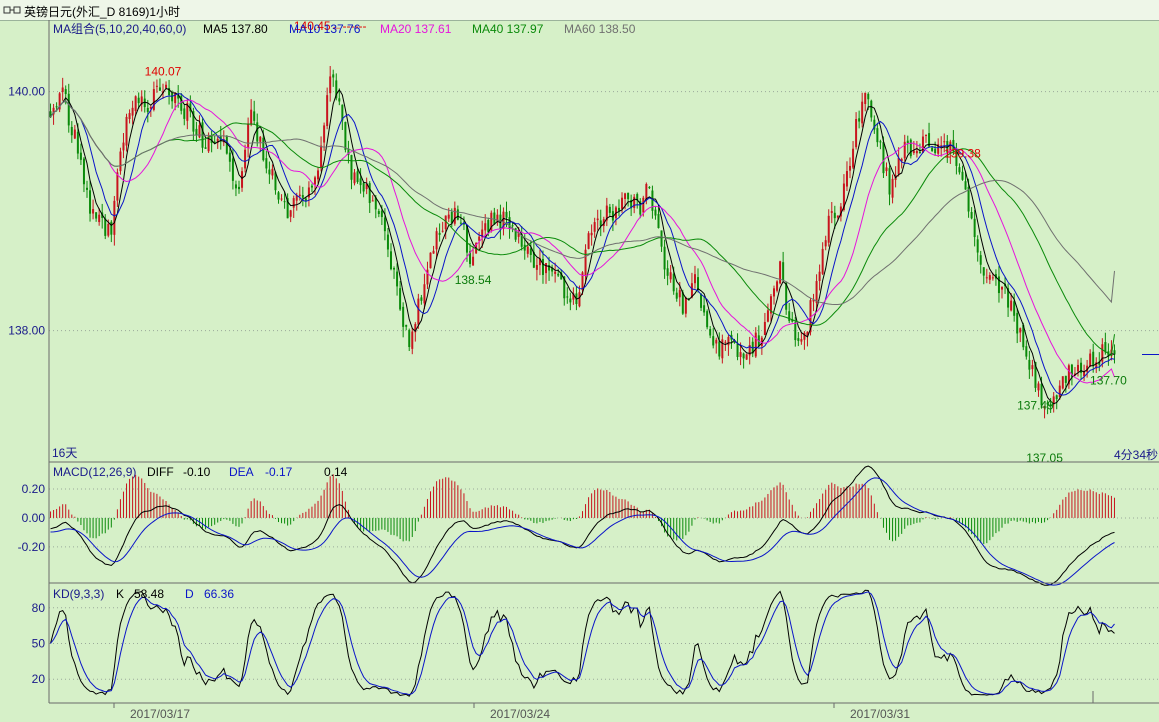 The width and height of the screenshot is (1159, 722). Describe the element at coordinates (197, 472) in the screenshot. I see `macd-diff-value: -0.10` at that location.